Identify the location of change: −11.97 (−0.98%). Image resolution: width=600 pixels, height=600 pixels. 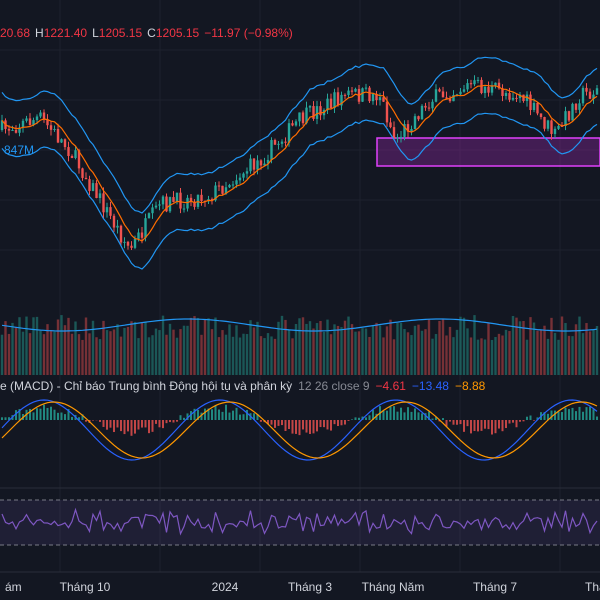
(248, 33).